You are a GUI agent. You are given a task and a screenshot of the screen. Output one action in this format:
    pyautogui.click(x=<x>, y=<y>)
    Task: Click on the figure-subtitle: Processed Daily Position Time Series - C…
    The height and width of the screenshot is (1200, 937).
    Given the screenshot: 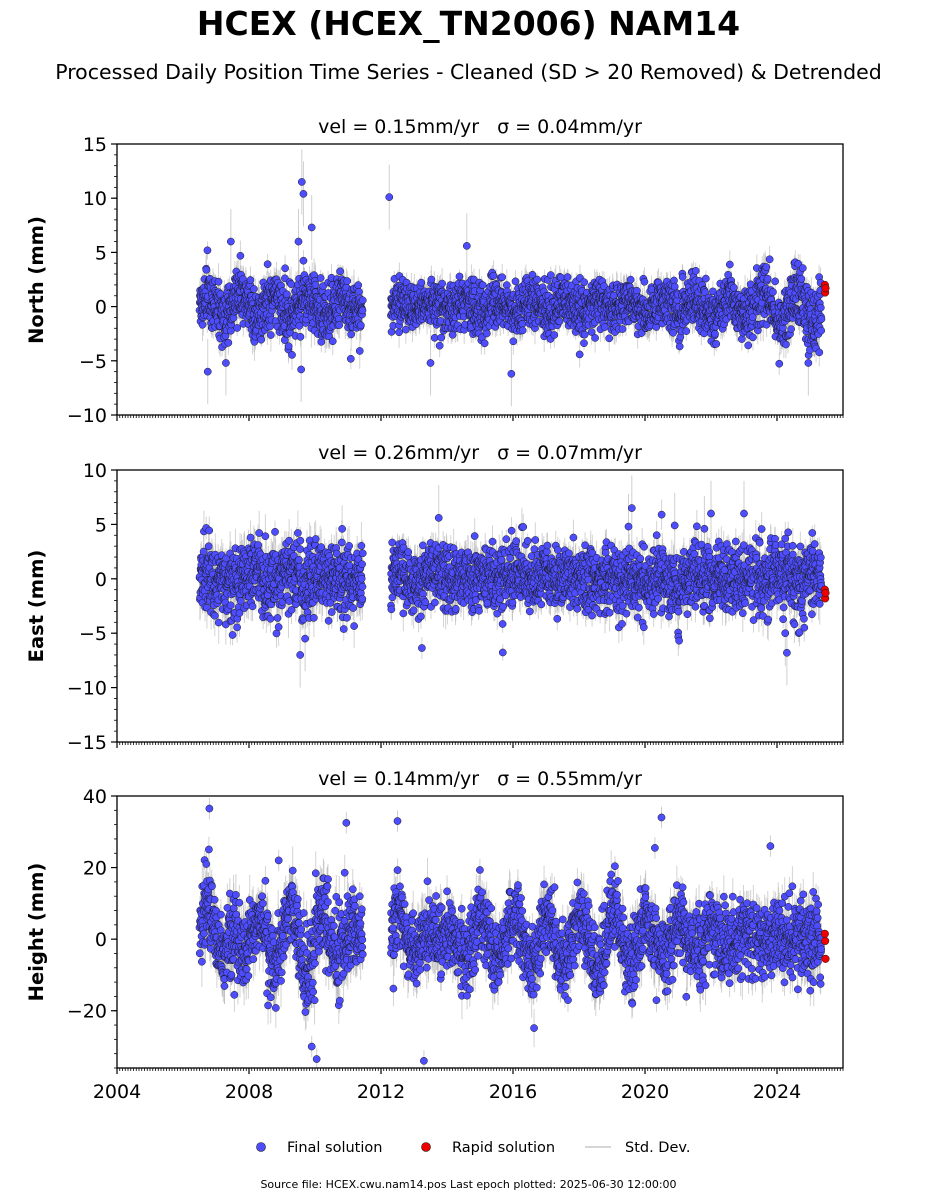 What is the action you would take?
    pyautogui.click(x=468, y=72)
    